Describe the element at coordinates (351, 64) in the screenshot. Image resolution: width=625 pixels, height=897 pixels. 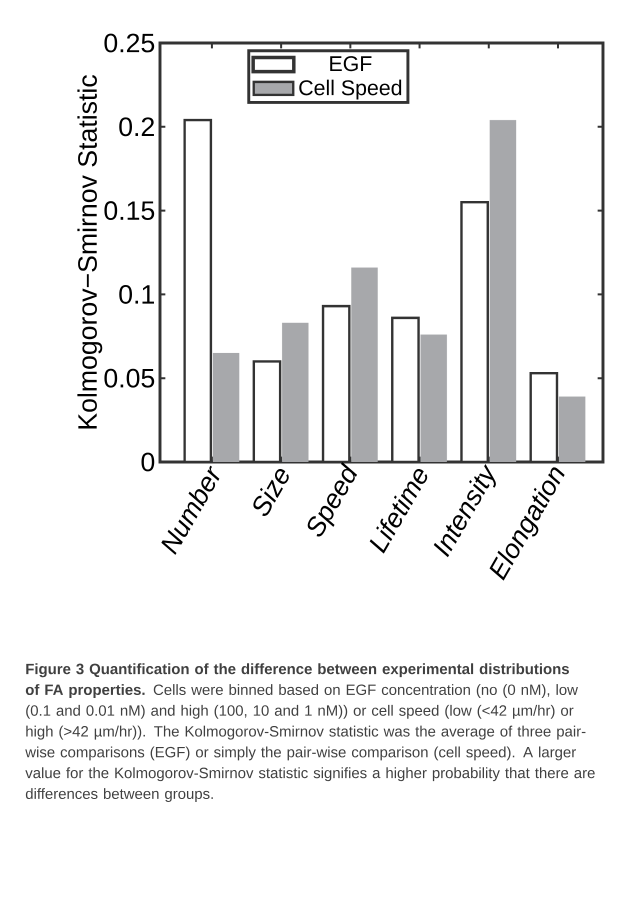
I see `legend-label: EGF` at that location.